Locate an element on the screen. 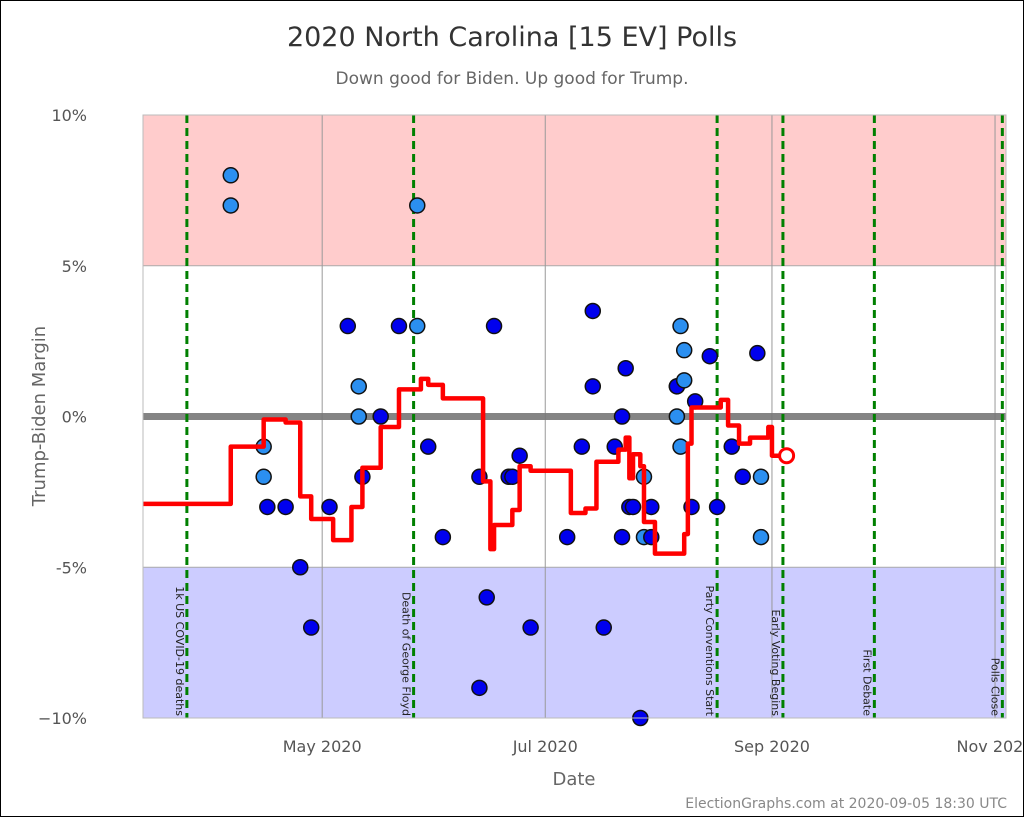 The width and height of the screenshot is (1024, 820). x-tick-label: Sep 2020 is located at coordinates (772, 746).